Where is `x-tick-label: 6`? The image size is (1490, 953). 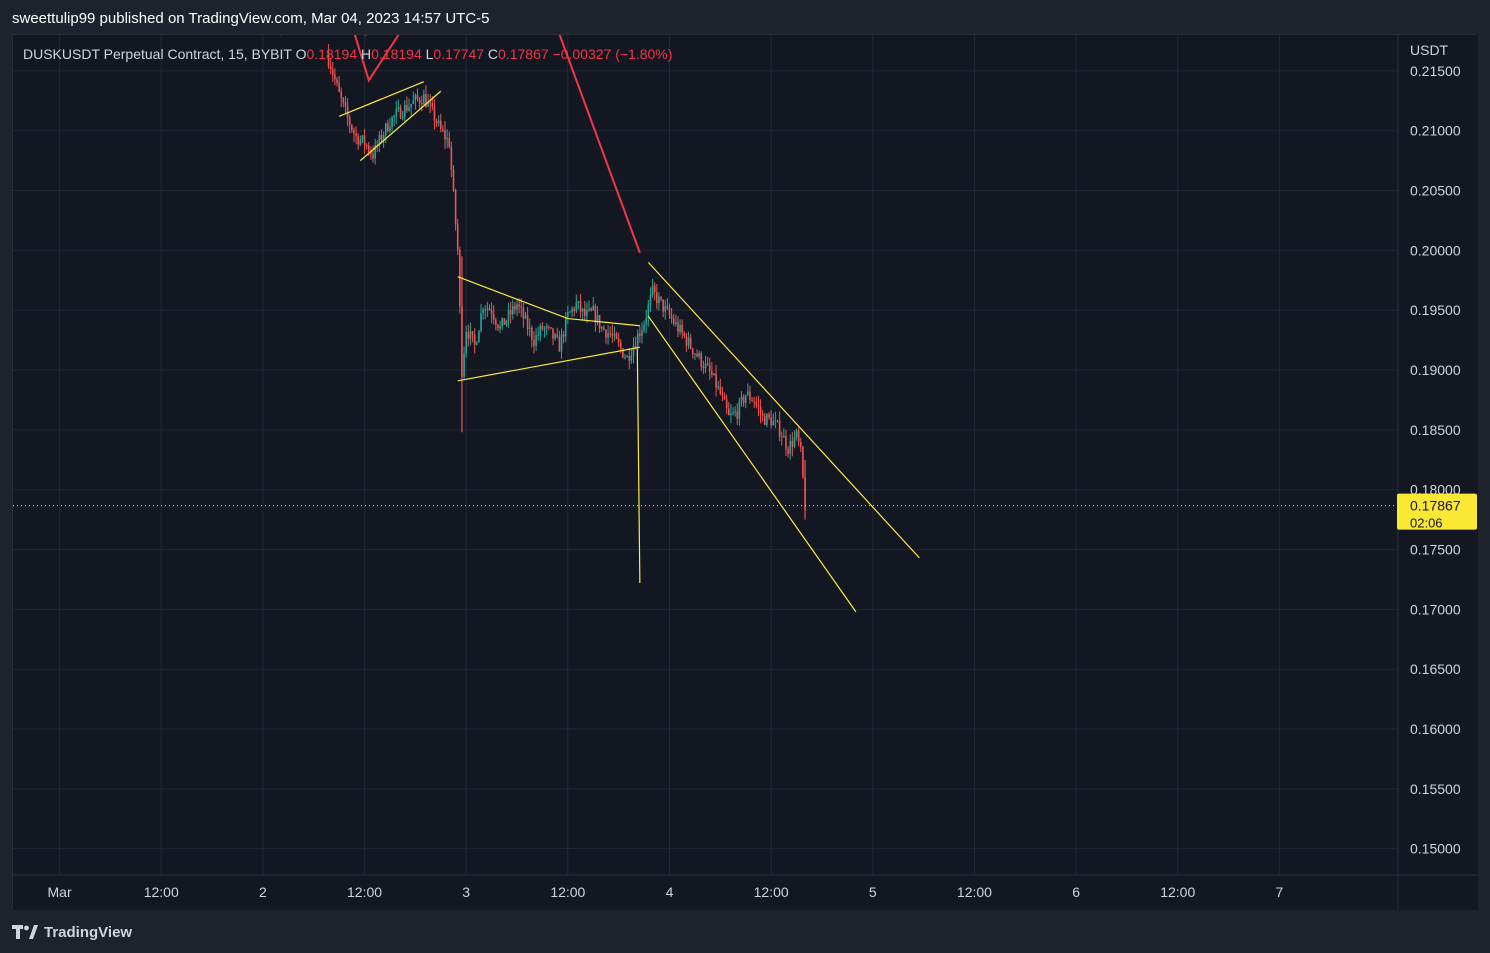
x-tick-label: 6 is located at coordinates (1076, 892).